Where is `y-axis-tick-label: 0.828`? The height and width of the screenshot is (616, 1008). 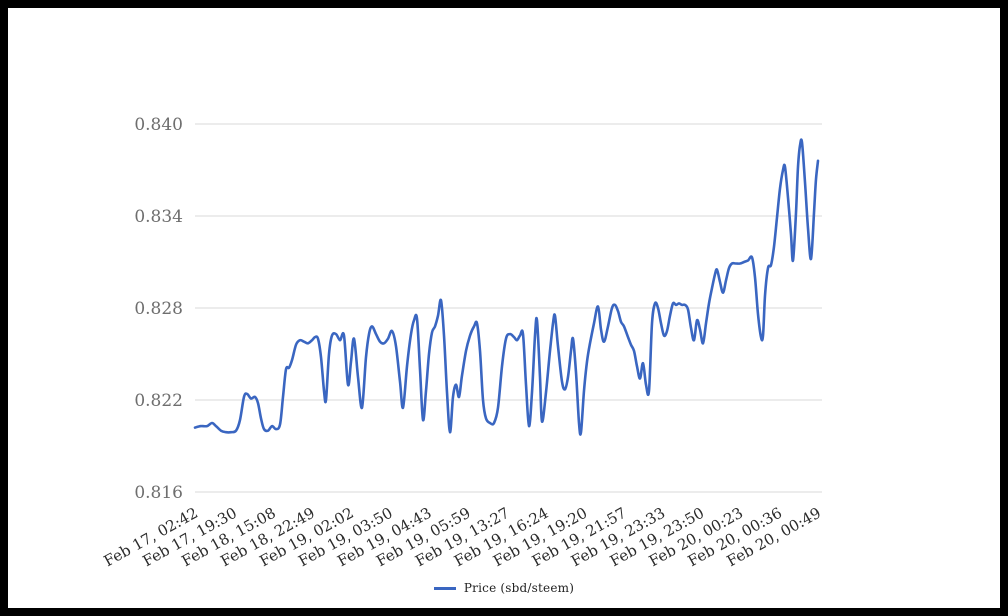 y-axis-tick-label: 0.828 is located at coordinates (158, 309).